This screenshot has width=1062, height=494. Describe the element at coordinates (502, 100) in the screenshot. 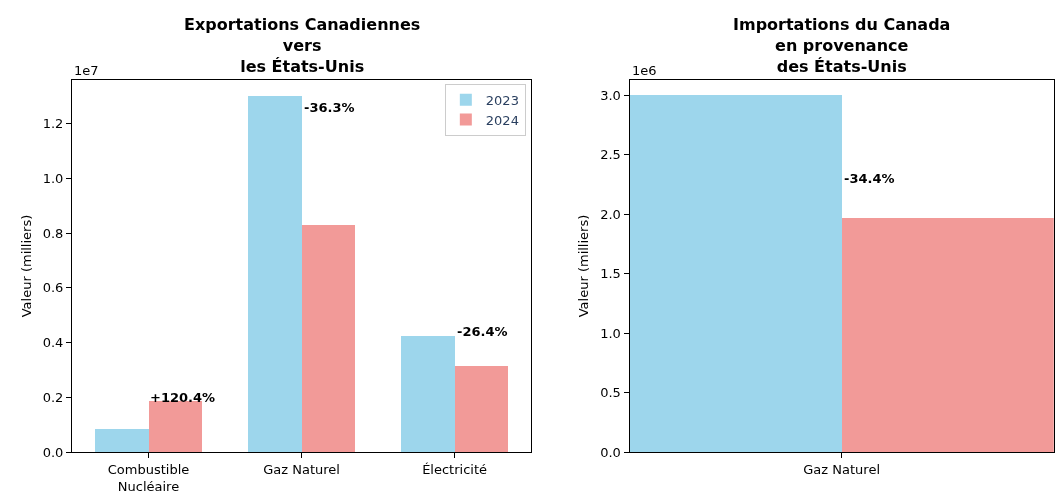

I see `legend-label: 2023` at that location.